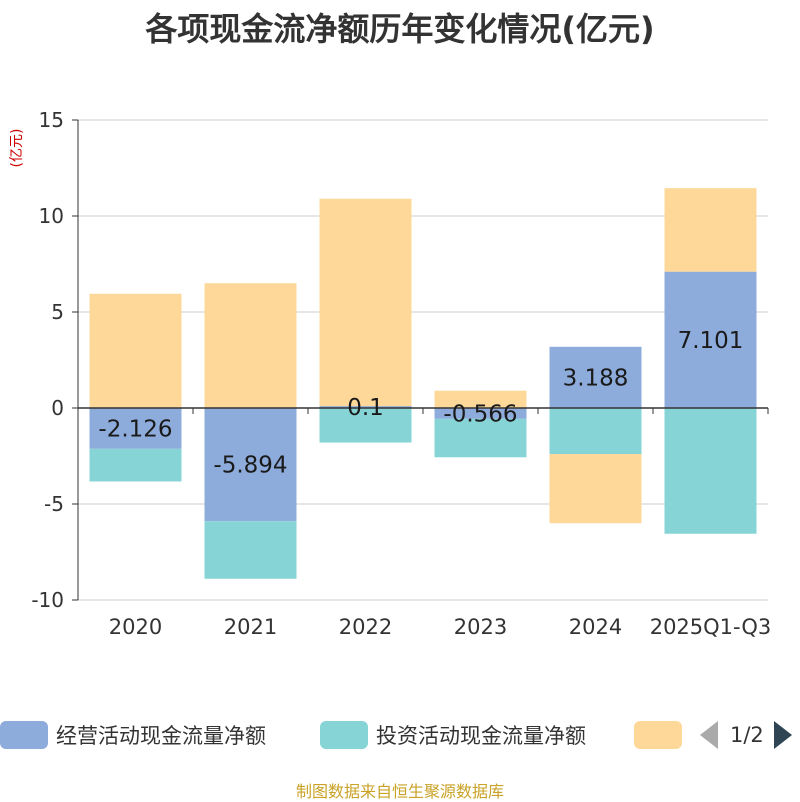 This screenshot has height=802, width=800. I want to click on legend-pager: 1/2, so click(746, 735).